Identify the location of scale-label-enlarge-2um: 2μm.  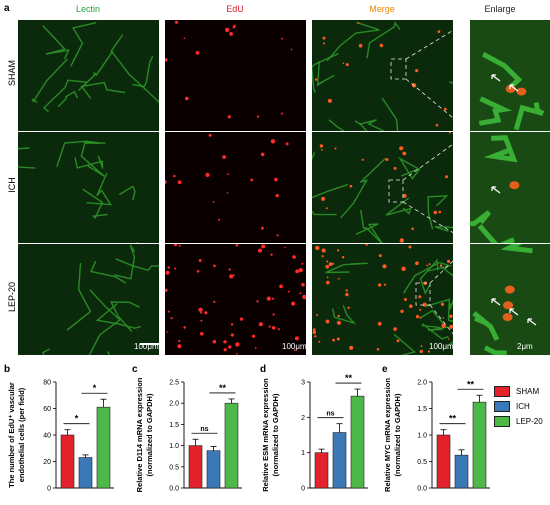
(525, 346).